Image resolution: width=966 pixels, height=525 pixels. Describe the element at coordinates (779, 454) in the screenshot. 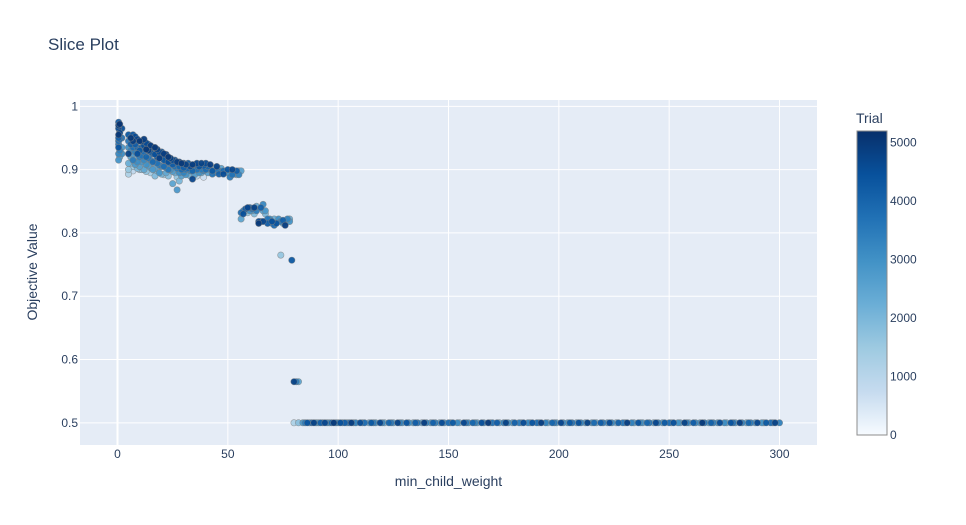

I see `x-tick-label: 300` at that location.